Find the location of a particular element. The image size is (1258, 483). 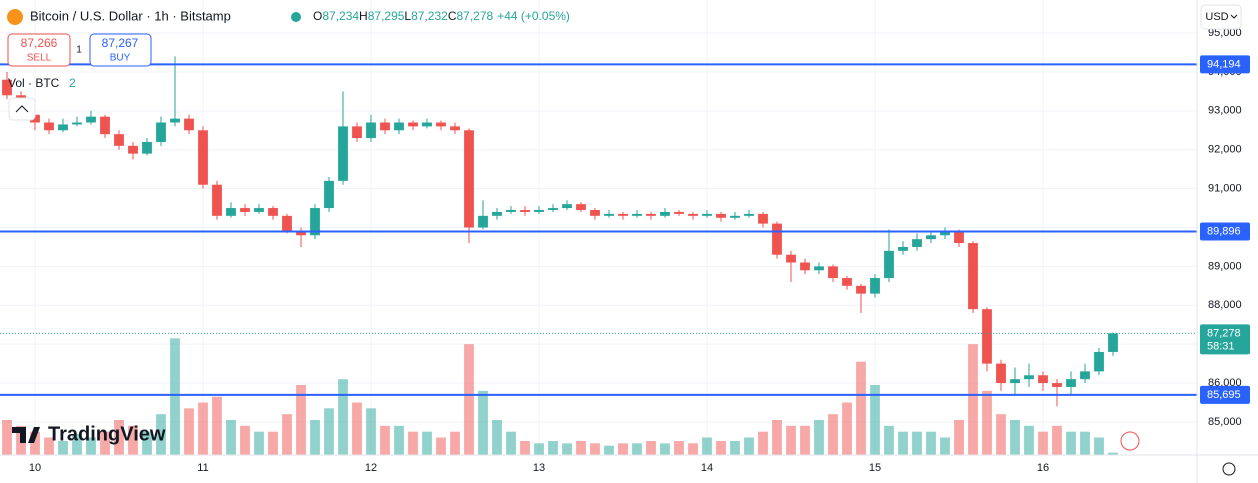

collapse-button is located at coordinates (22, 109).